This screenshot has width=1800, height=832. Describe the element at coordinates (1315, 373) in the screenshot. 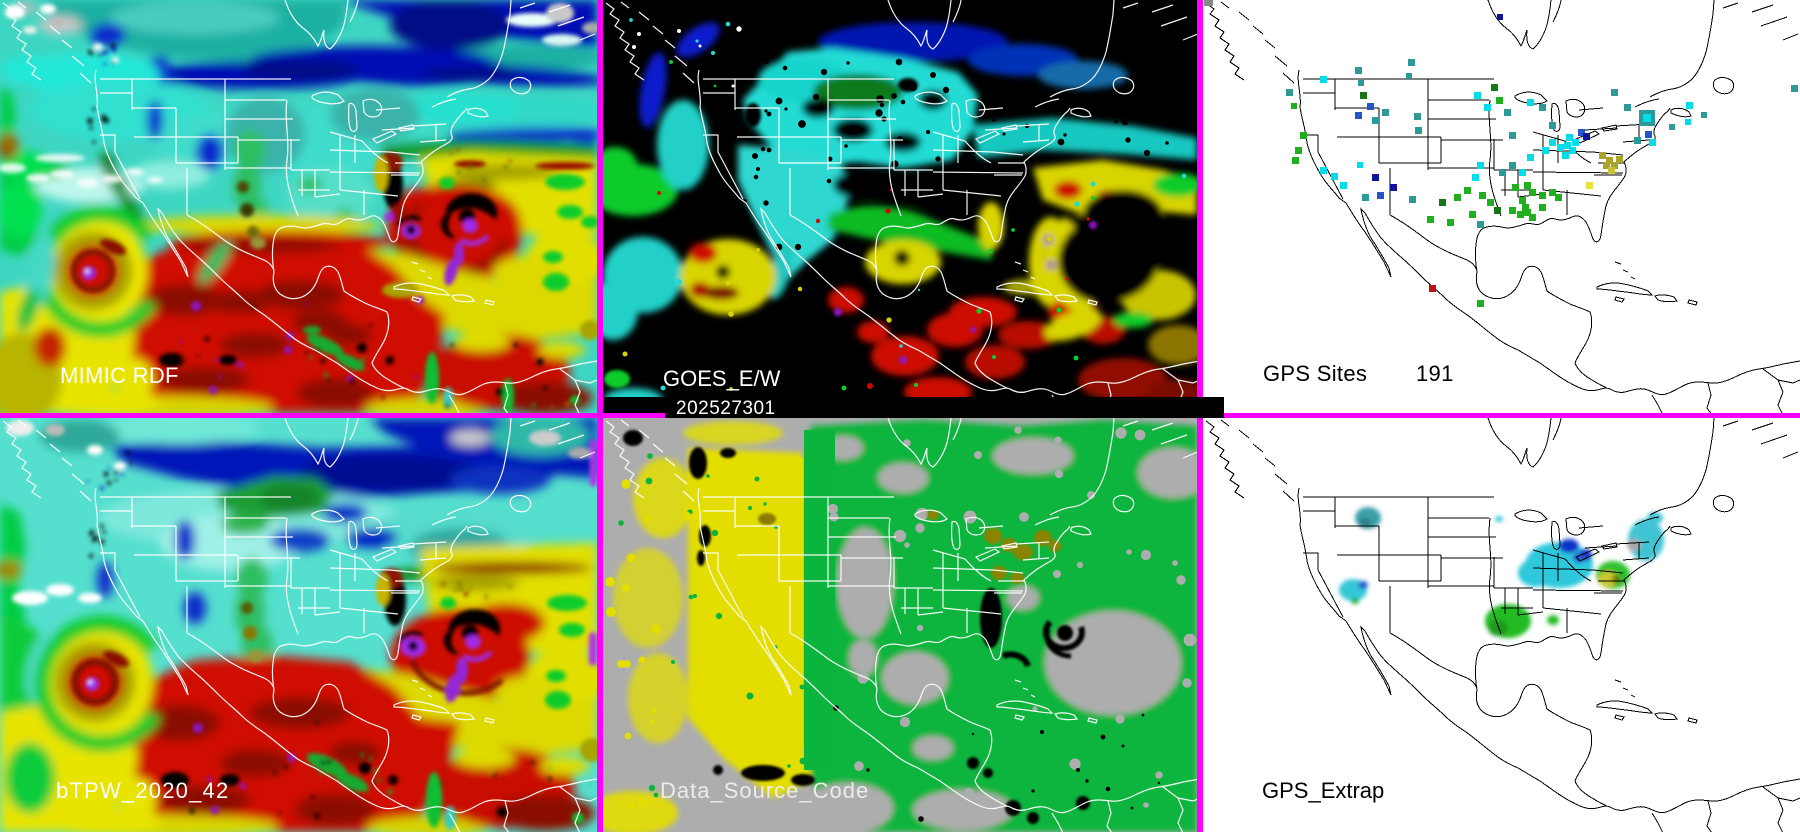

I see `svg-text: GPS Sites` at that location.